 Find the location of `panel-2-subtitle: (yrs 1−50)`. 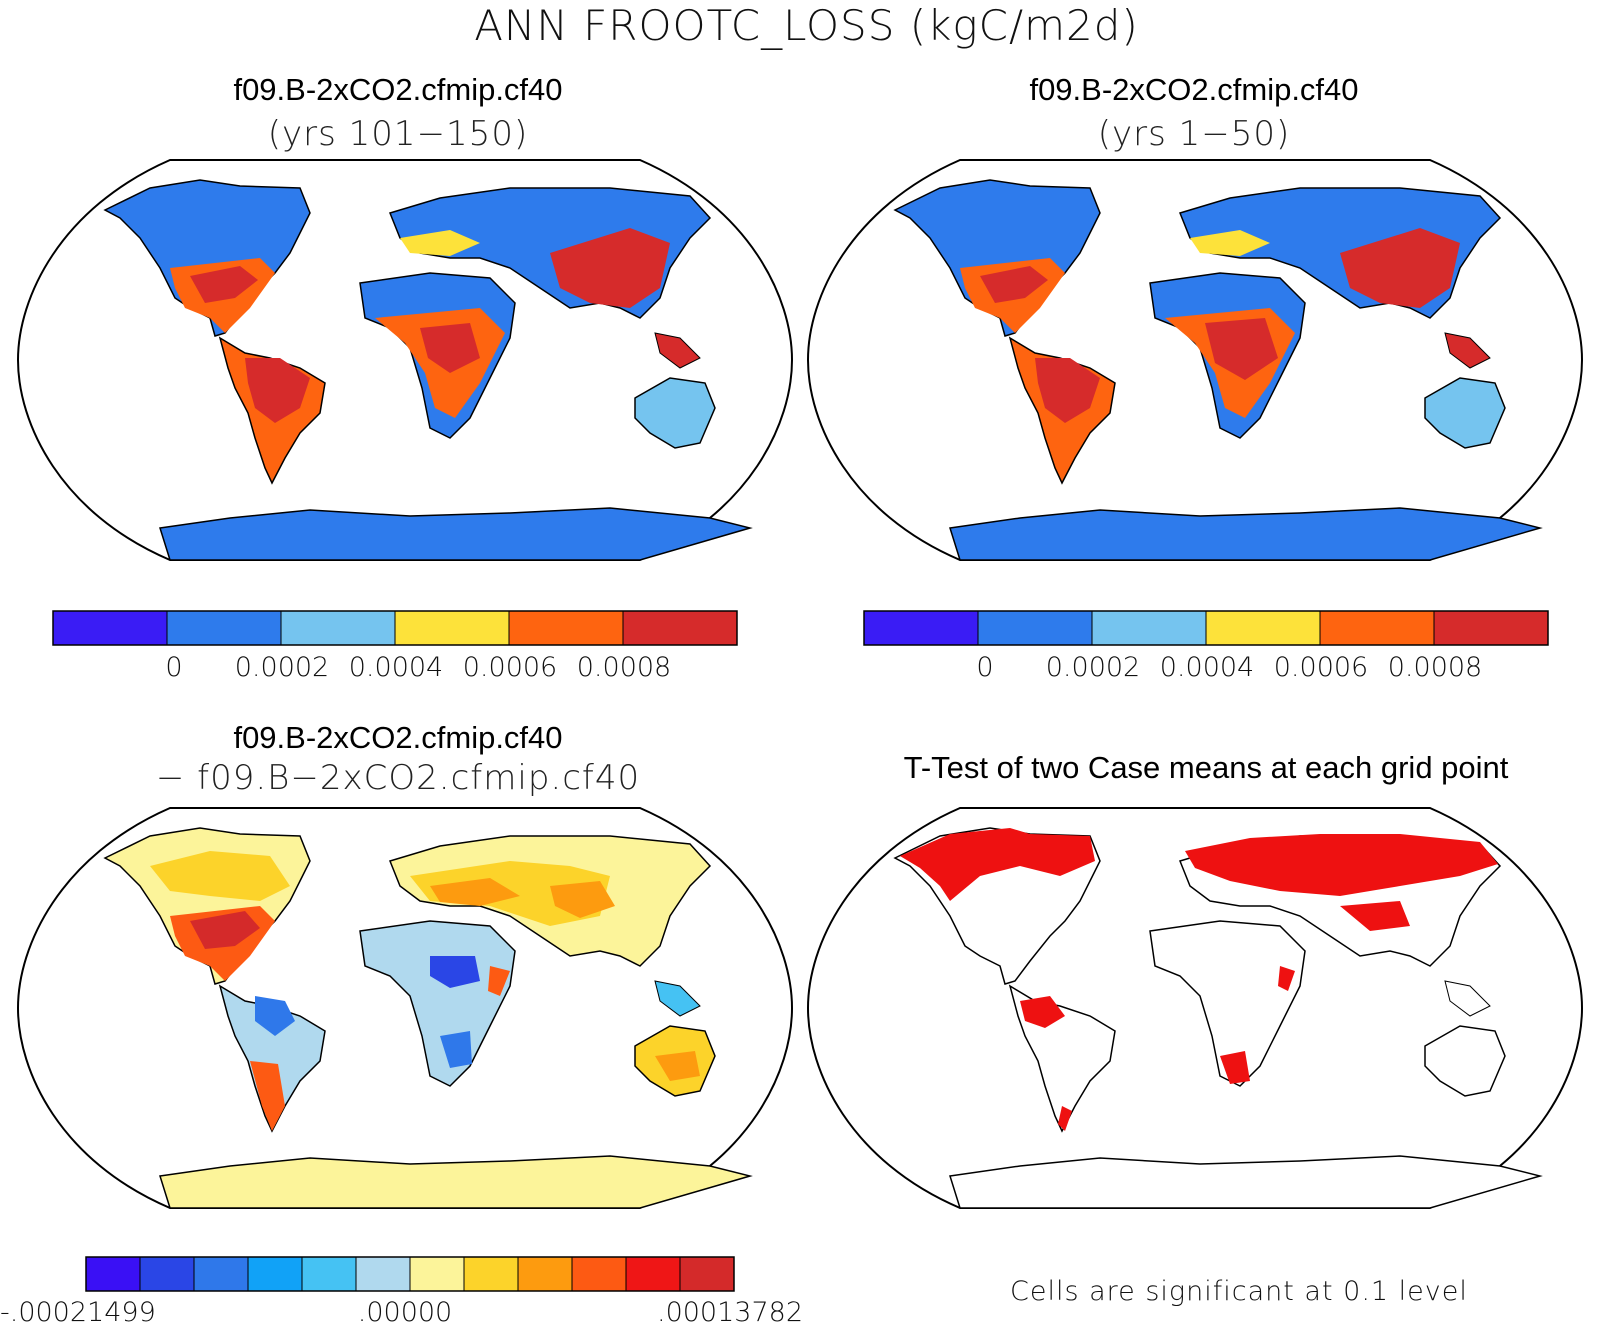

panel-2-subtitle: (yrs 1−50) is located at coordinates (1194, 134).